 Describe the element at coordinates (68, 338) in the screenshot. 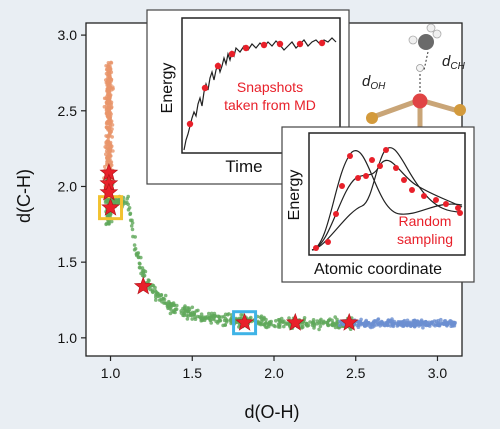

I see `y-tick-label: 1.0` at that location.